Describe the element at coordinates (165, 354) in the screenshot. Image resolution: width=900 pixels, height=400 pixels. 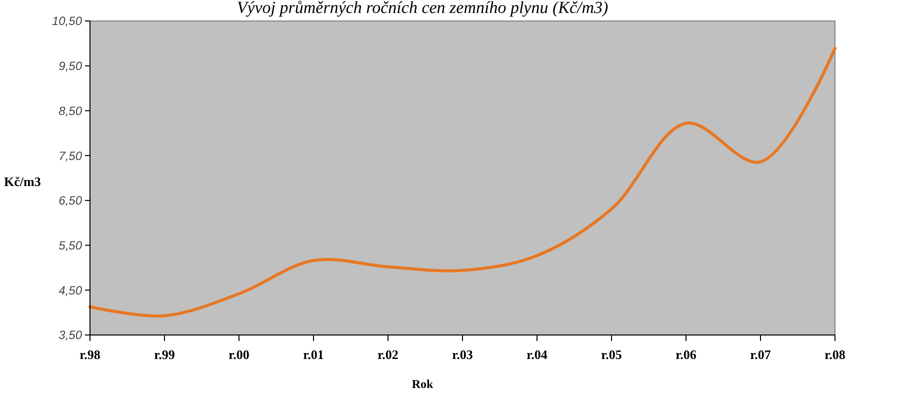
I see `x-tick-label: r.99` at that location.